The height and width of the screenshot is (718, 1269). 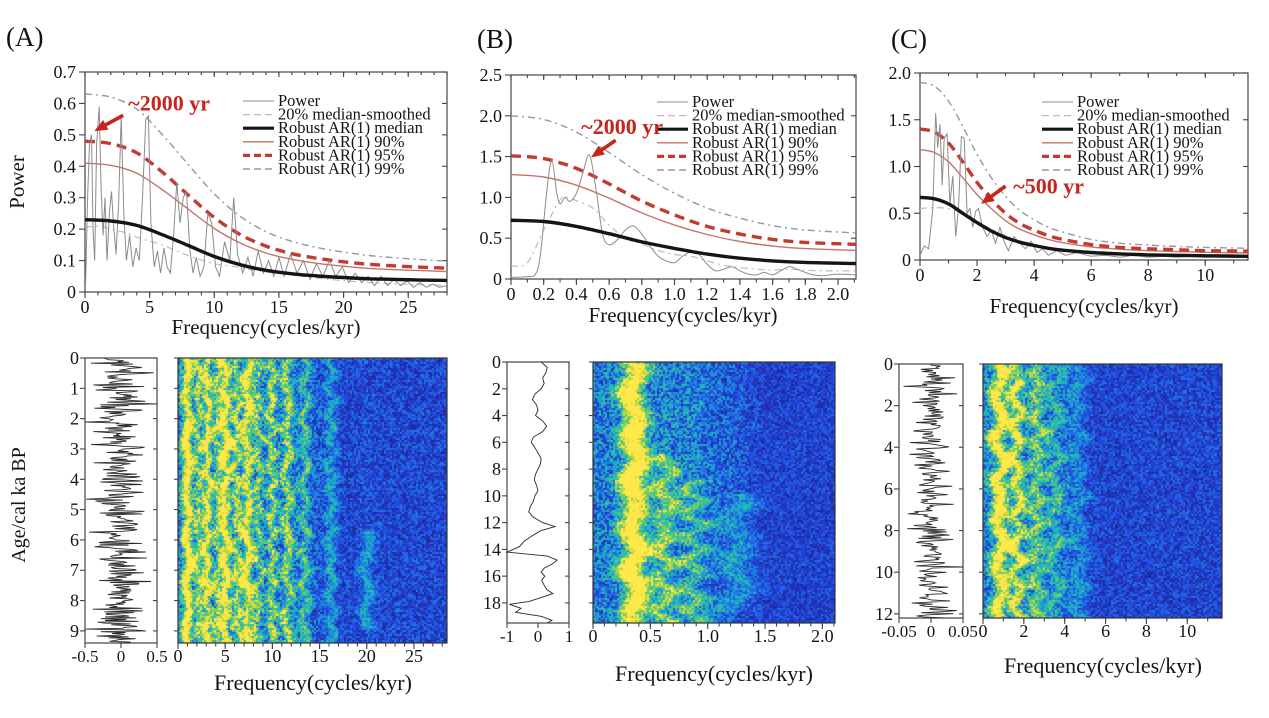 I want to click on freq-tick-label: 10, so click(x=1187, y=631).